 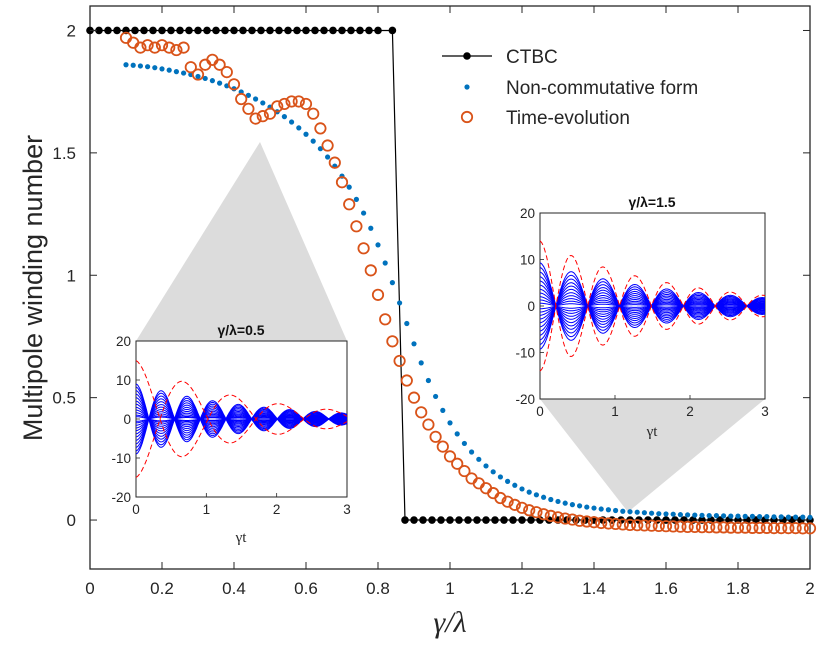 I want to click on inset-y-tick-label: 20, so click(x=527, y=213).